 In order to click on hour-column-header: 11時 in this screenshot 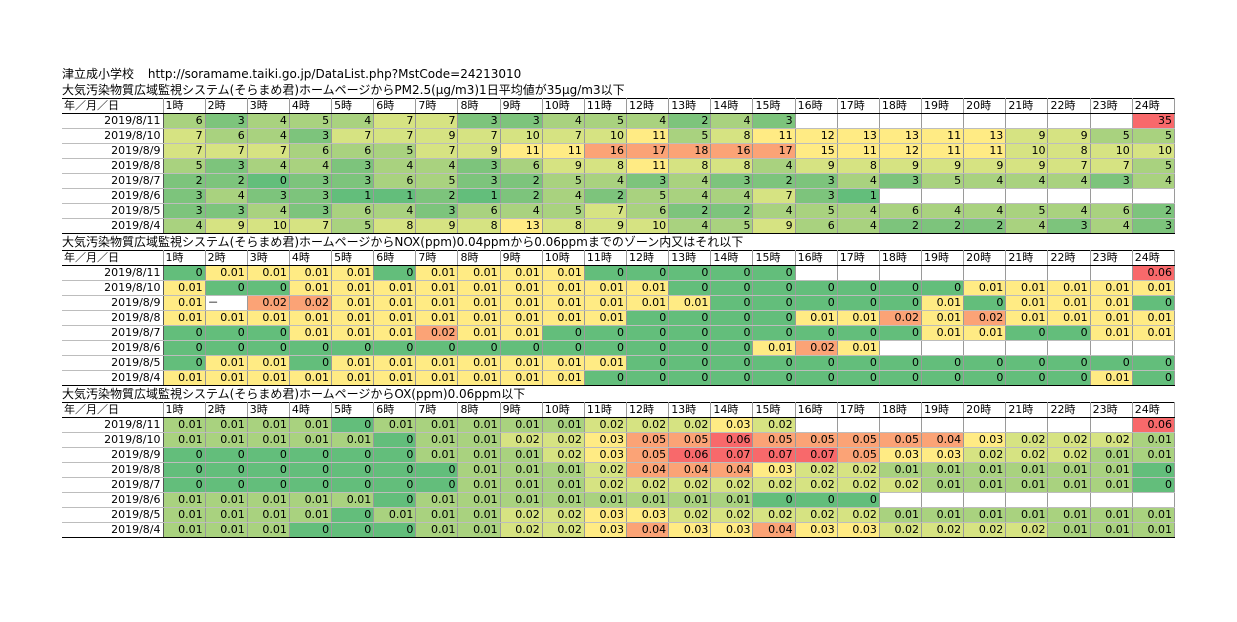, I will do `click(606, 106)`.